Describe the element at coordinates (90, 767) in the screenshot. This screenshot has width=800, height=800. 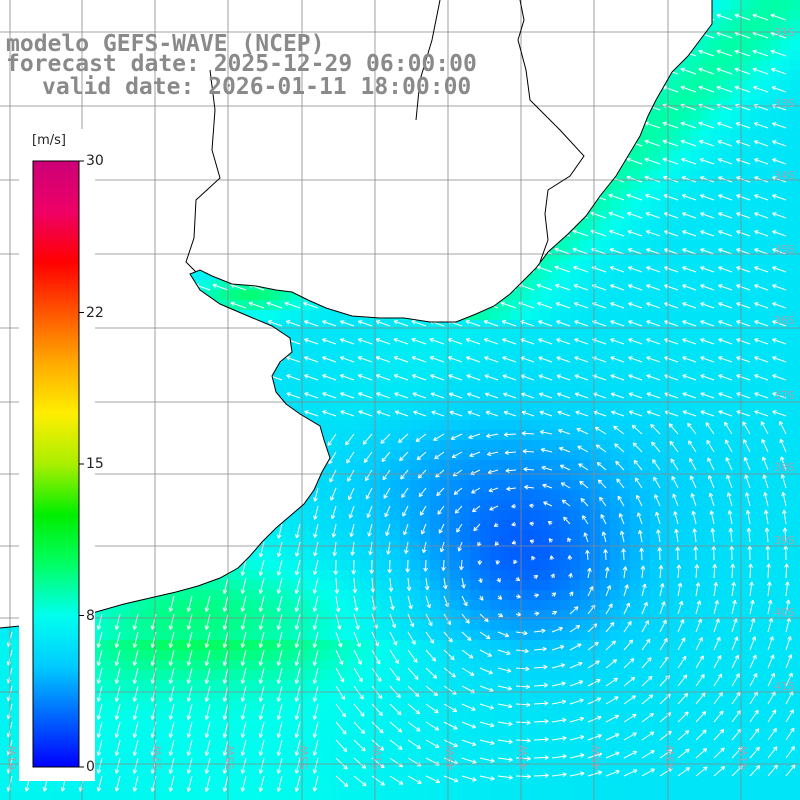
I see `colorbar-tick-label: 0` at that location.